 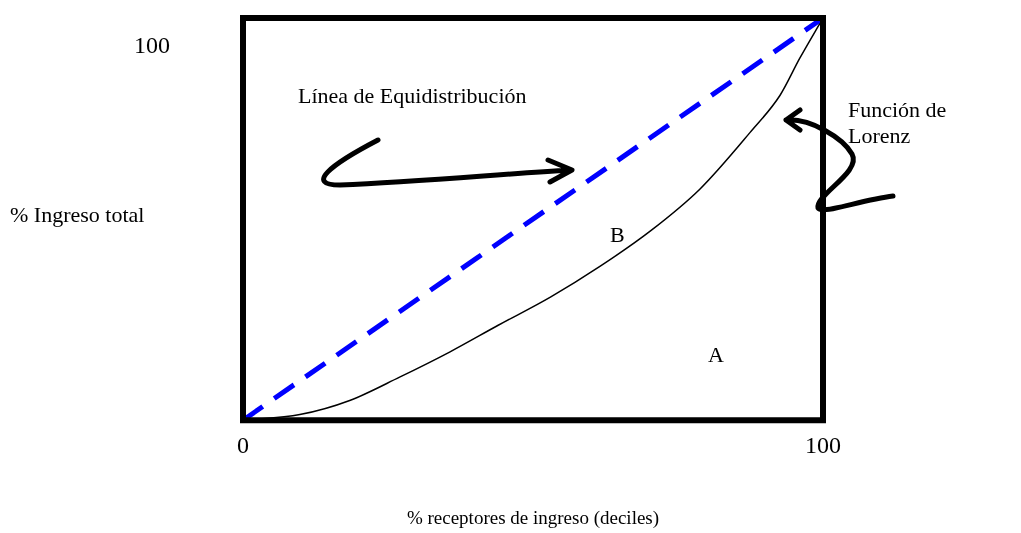 What do you see at coordinates (152, 45) in the screenshot?
I see `text: 100` at bounding box center [152, 45].